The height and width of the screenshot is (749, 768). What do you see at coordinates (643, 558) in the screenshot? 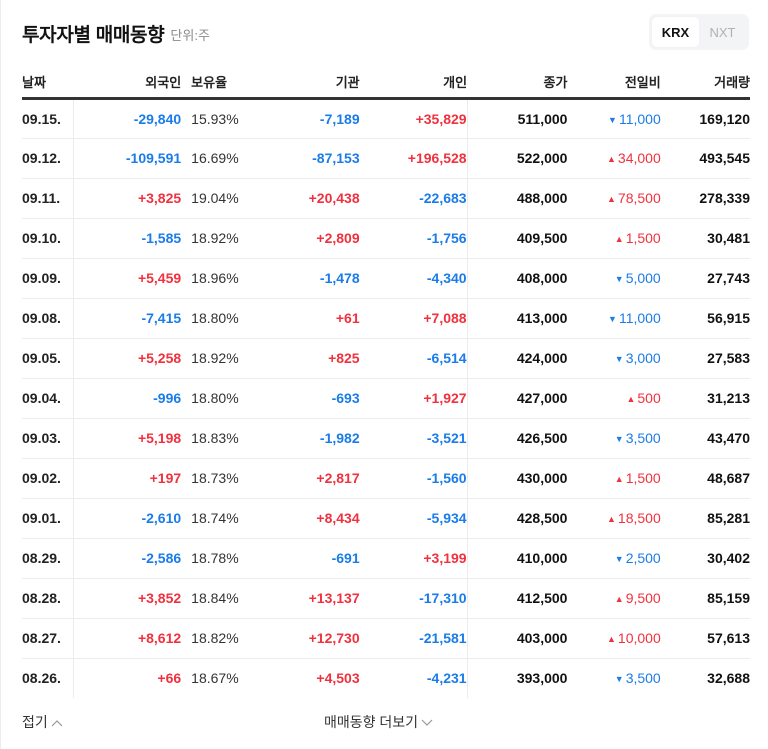
I see `change-value: 2,500` at bounding box center [643, 558].